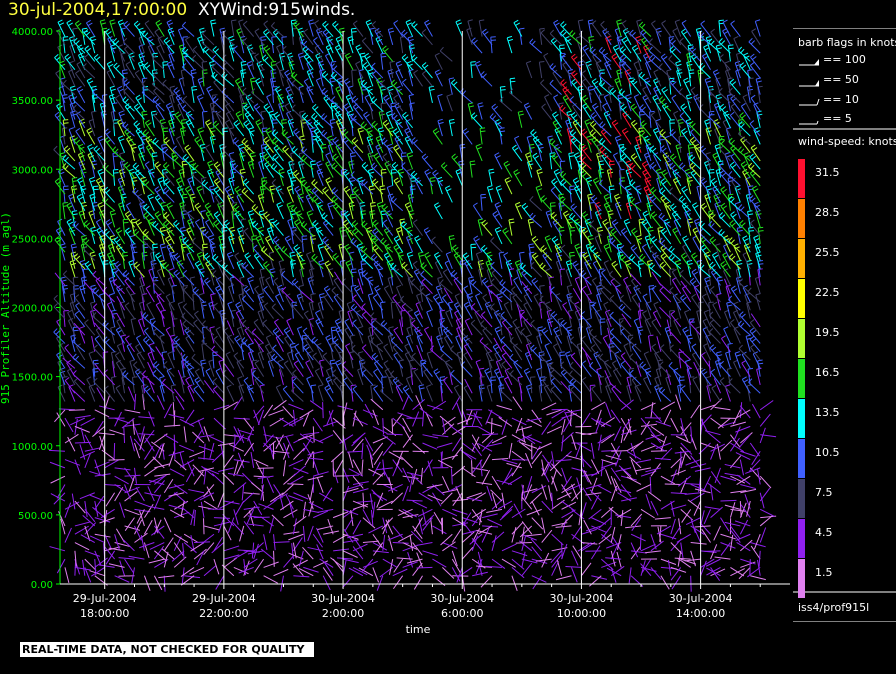 This screenshot has width=896, height=674. Describe the element at coordinates (827, 452) in the screenshot. I see `speed-label: 10.5` at that location.